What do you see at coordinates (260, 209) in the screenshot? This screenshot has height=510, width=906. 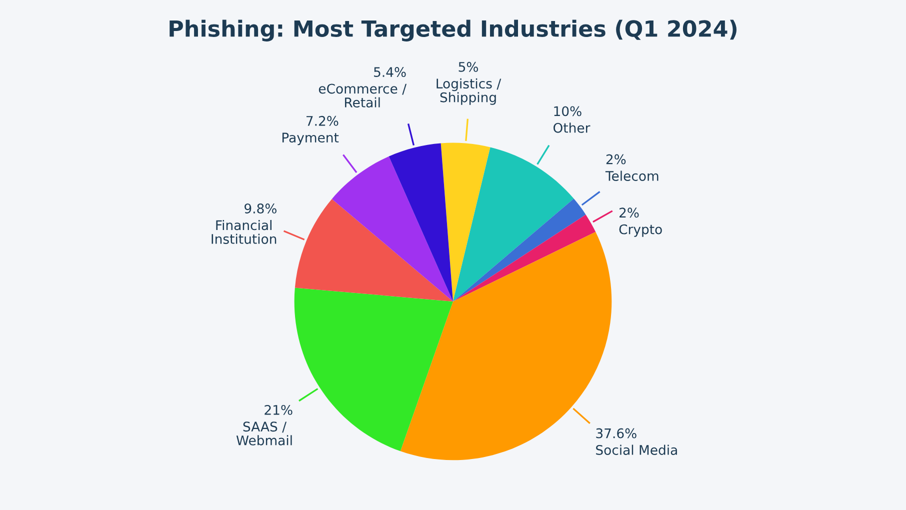 I see `data-label: 9.8%` at bounding box center [260, 209].